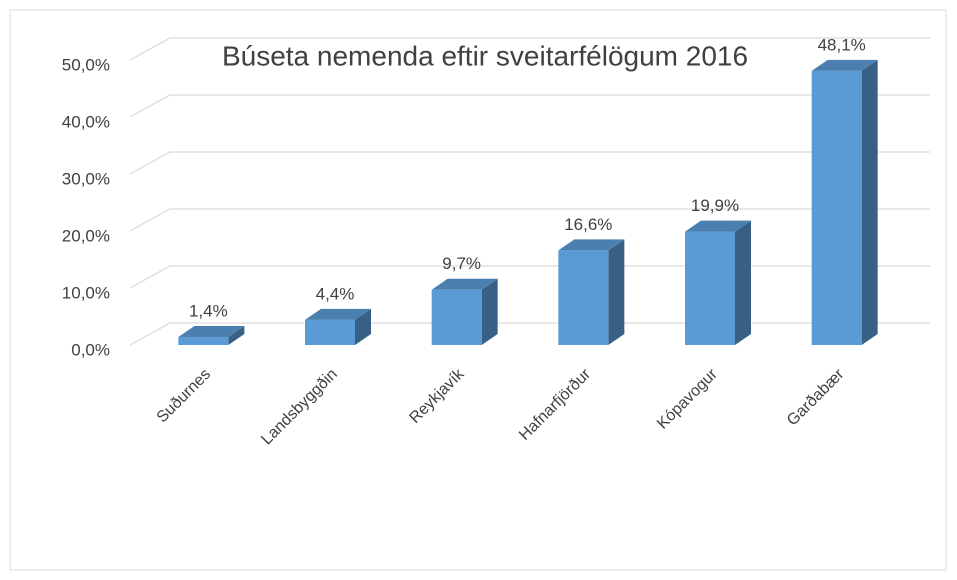 This screenshot has width=957, height=580. Describe the element at coordinates (86, 121) in the screenshot. I see `y-tick-label: 40,0%` at that location.